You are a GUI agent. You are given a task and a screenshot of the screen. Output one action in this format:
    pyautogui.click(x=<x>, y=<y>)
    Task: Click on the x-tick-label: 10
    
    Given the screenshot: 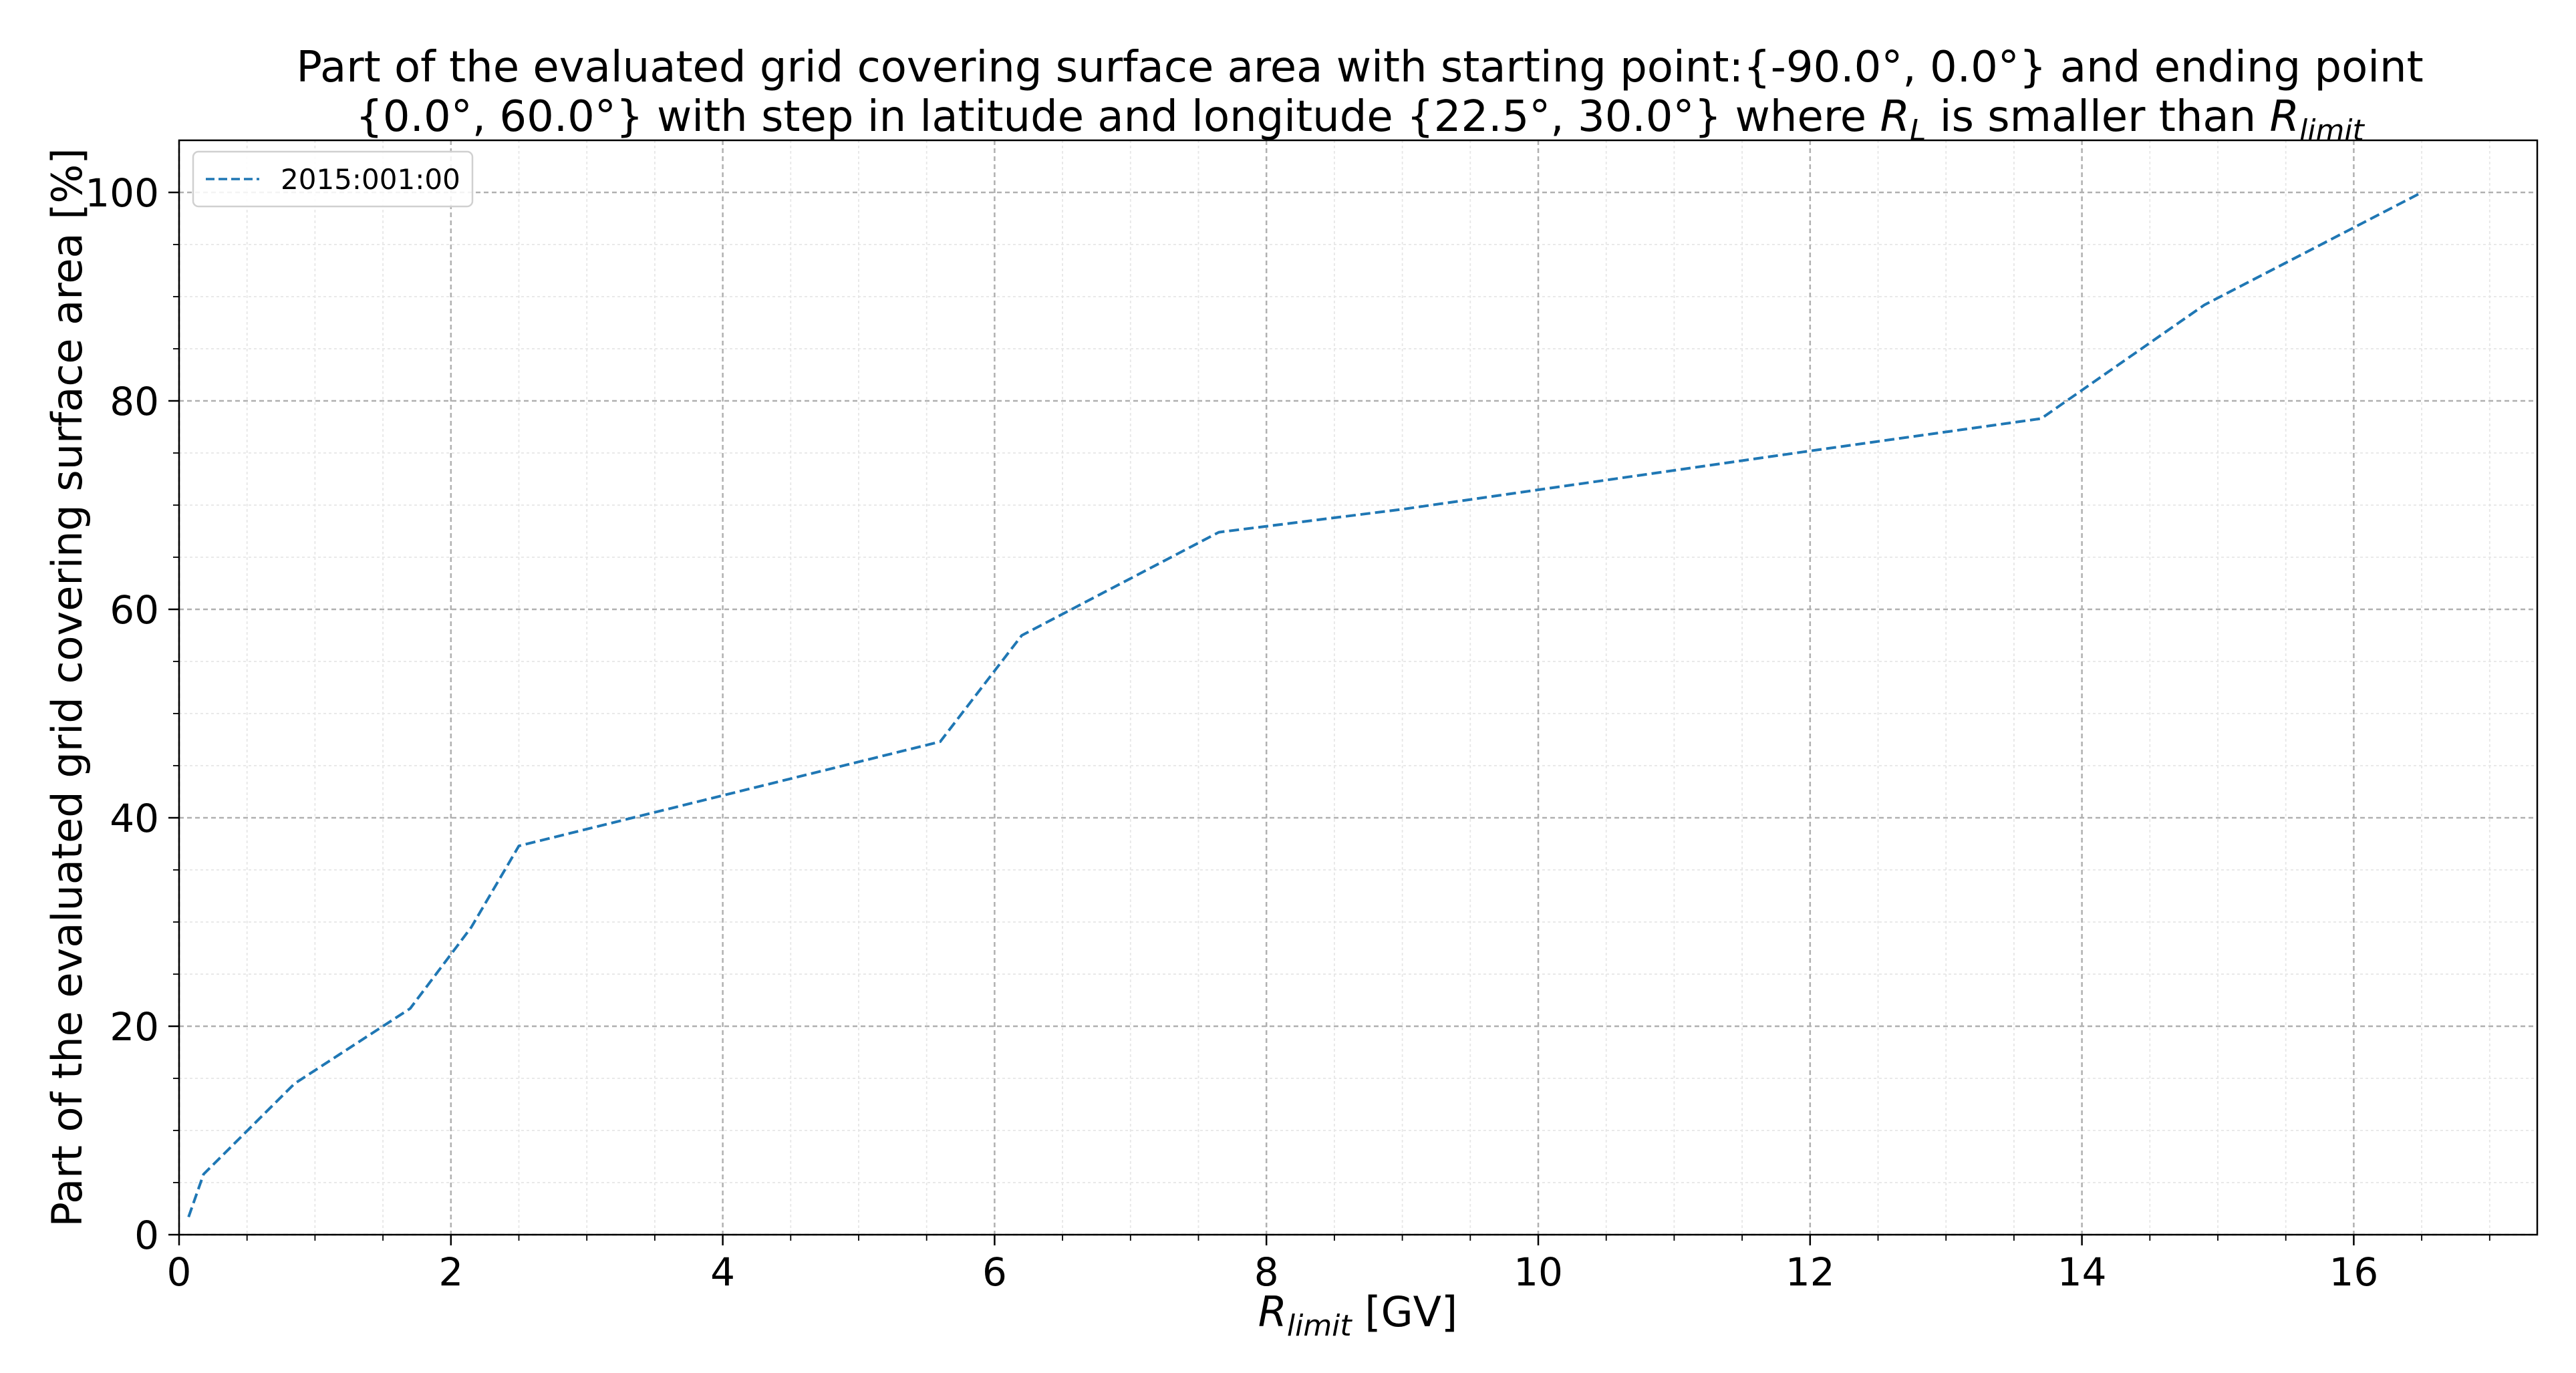 What is the action you would take?
    pyautogui.click(x=1538, y=1272)
    